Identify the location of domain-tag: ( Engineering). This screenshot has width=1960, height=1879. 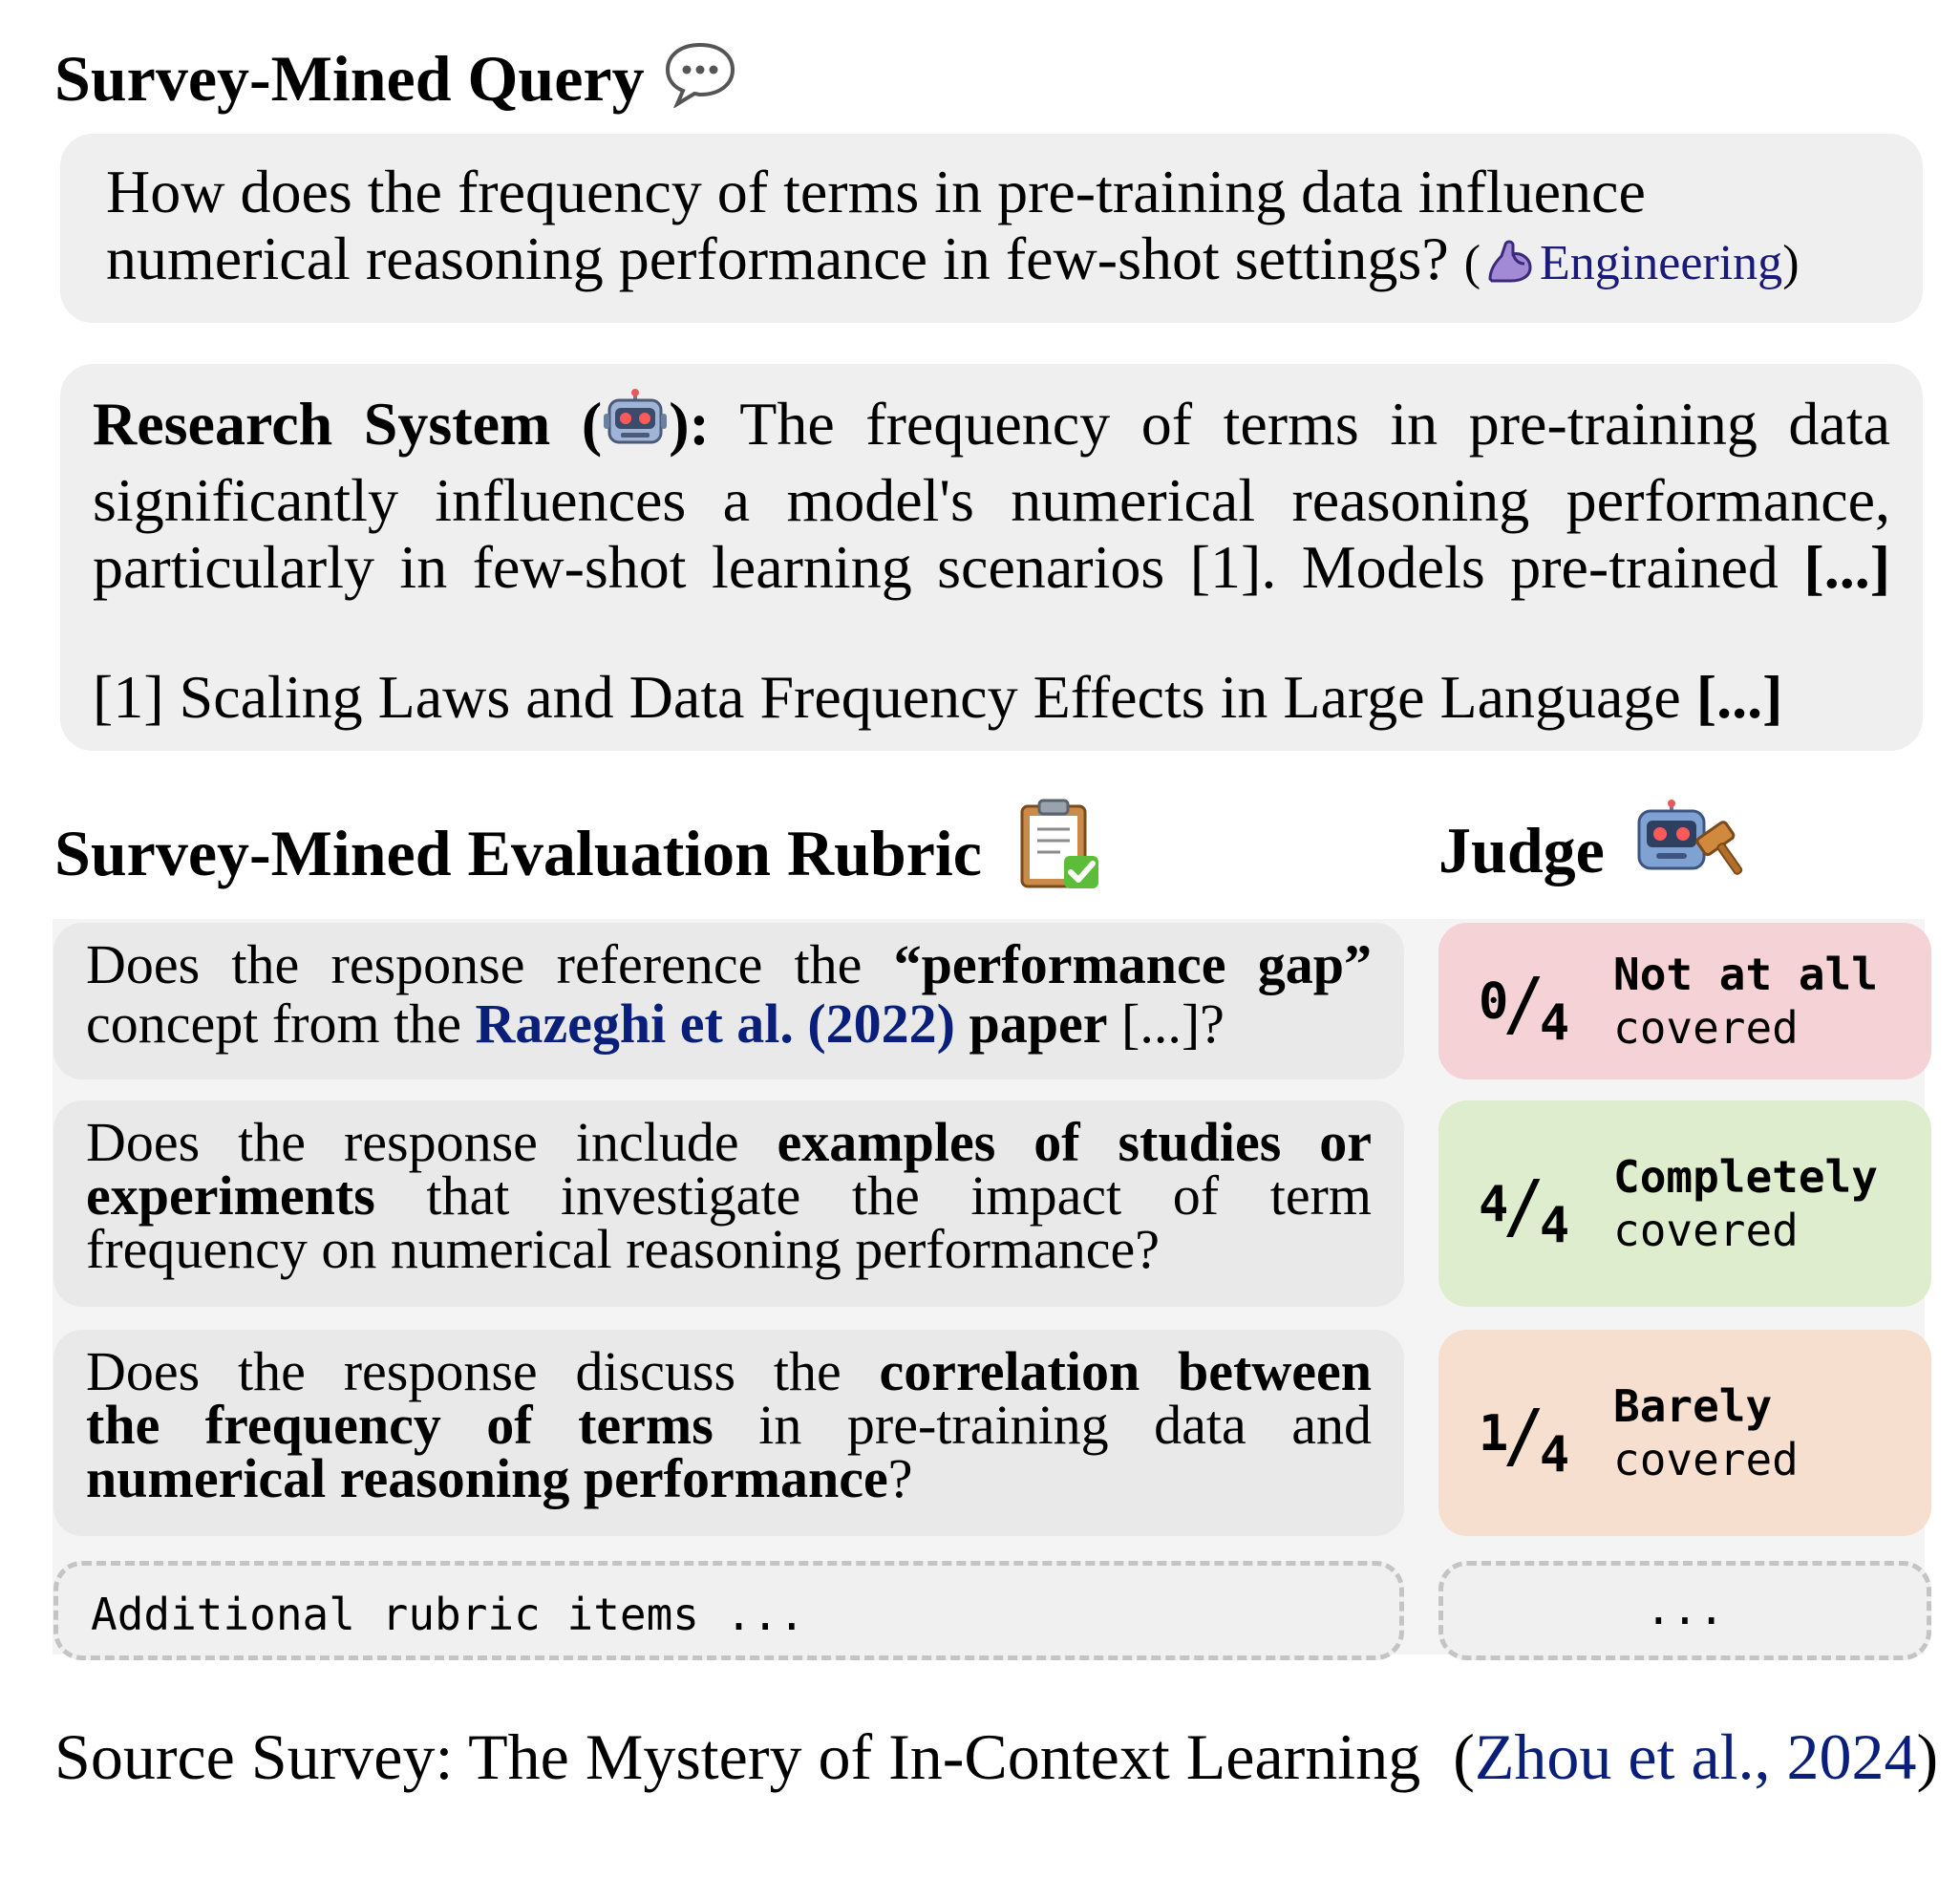
(1632, 263).